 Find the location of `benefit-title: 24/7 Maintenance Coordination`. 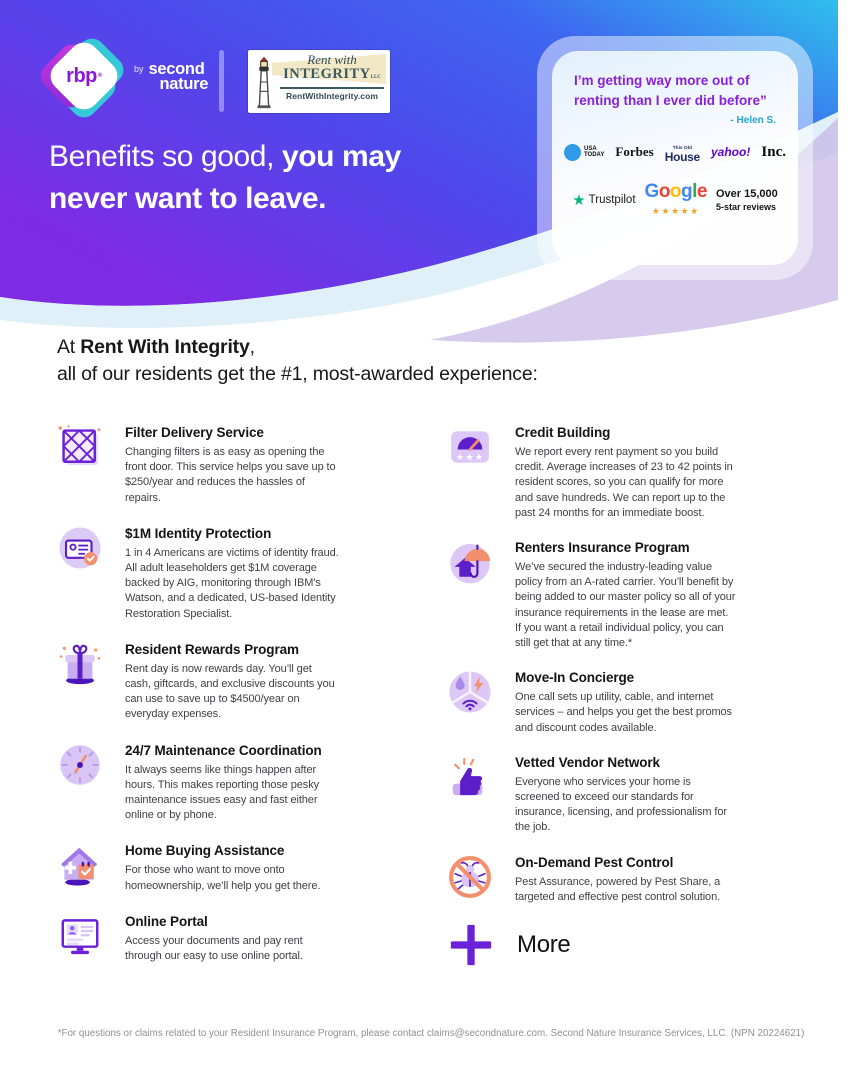

benefit-title: 24/7 Maintenance Coordination is located at coordinates (223, 750).